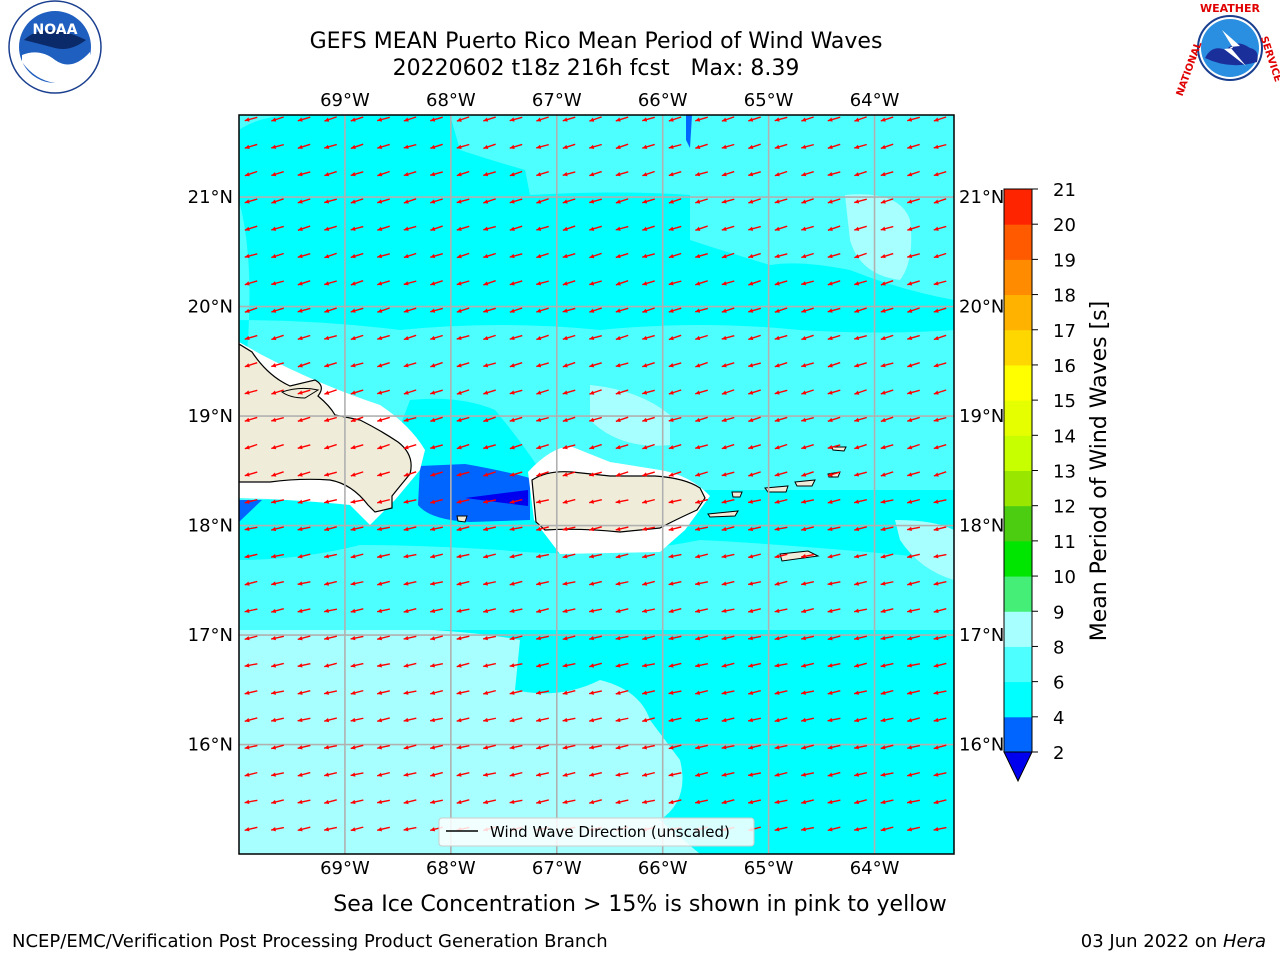  I want to click on map-legend: Wind Wave Direction (unscaled), so click(596, 832).